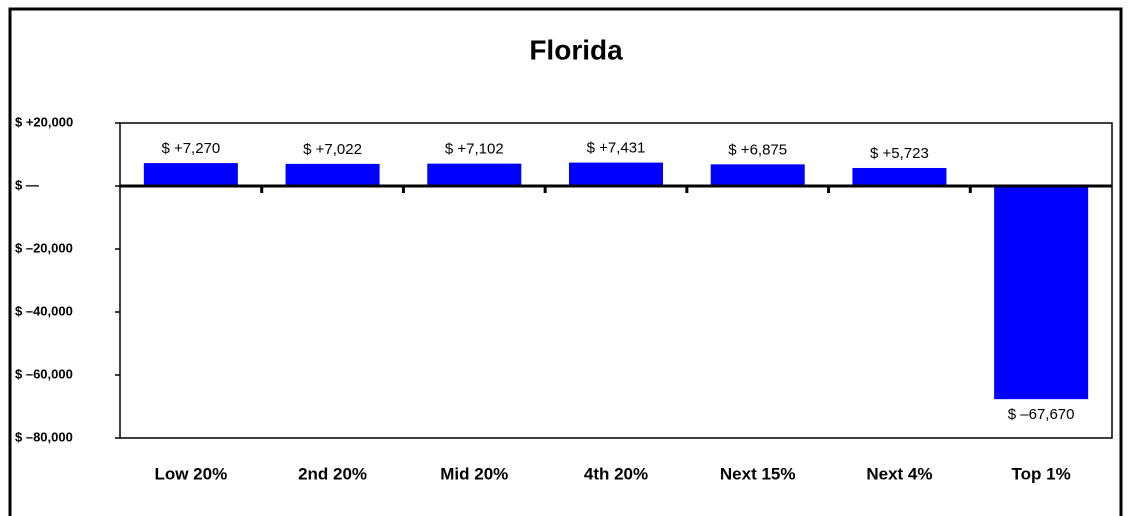 This screenshot has width=1132, height=516. I want to click on x-tick-label: Mid 20%, so click(474, 473).